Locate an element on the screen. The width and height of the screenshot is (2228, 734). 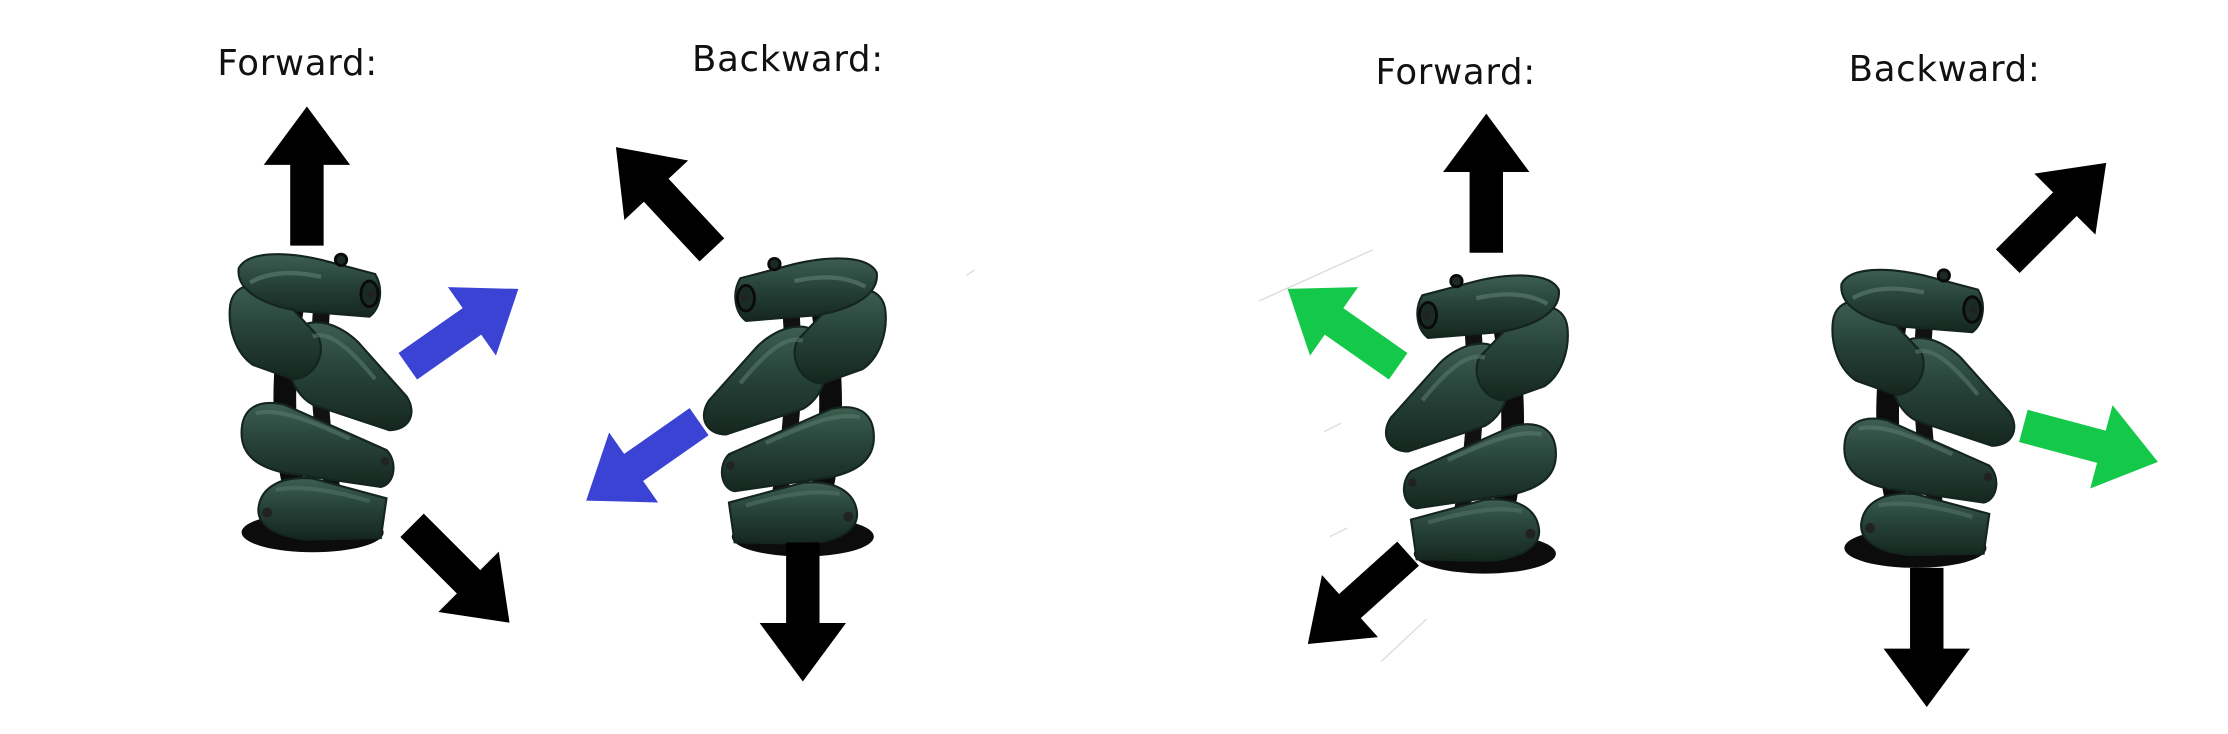
panel-2-forward-label: Forward: is located at coordinates (1455, 72).